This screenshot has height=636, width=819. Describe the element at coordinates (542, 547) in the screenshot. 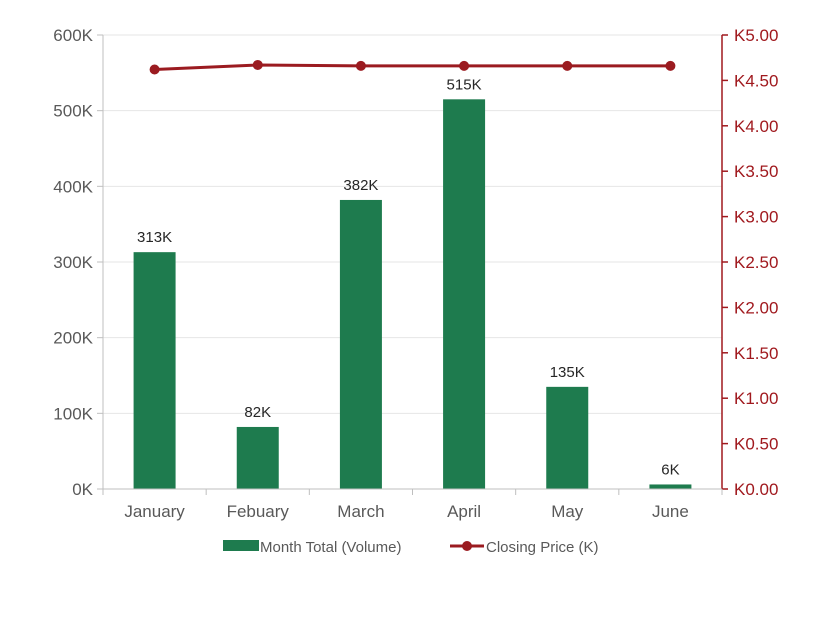

I see `legend-price-label: Closing Price (K)` at that location.